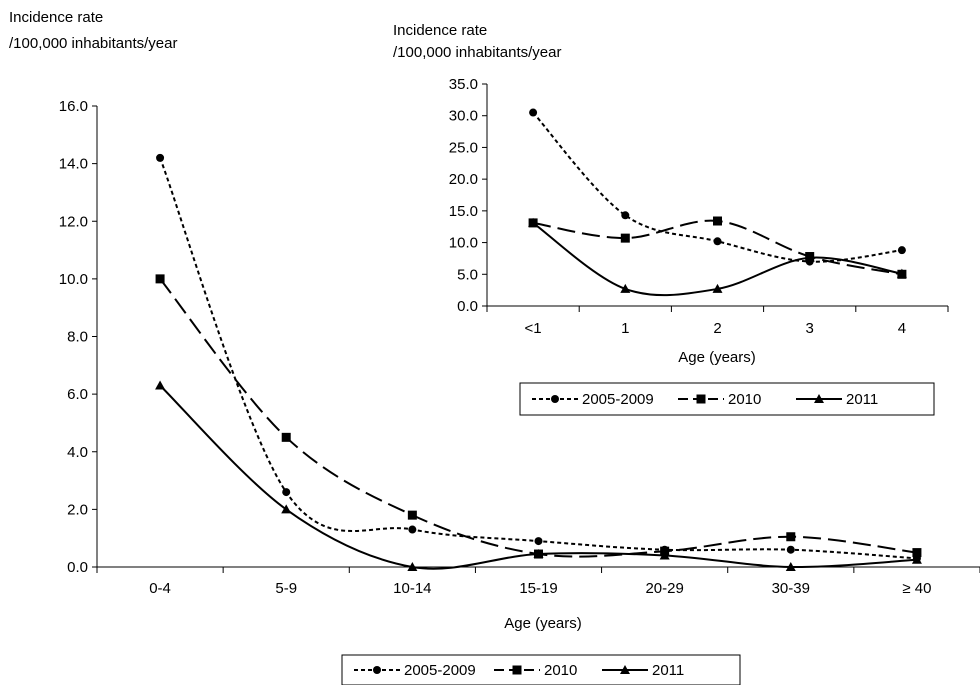 This screenshot has height=685, width=980. Describe the element at coordinates (467, 306) in the screenshot. I see `inset-y-tick-label: 0.0` at that location.